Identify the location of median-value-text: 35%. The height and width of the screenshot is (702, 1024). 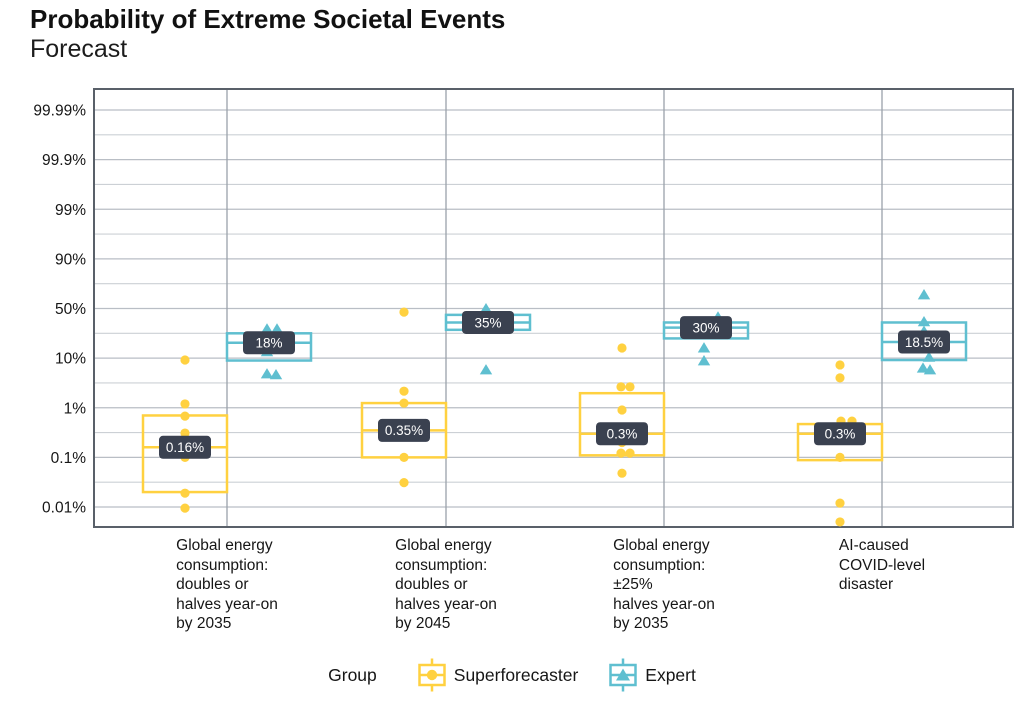
(487, 322).